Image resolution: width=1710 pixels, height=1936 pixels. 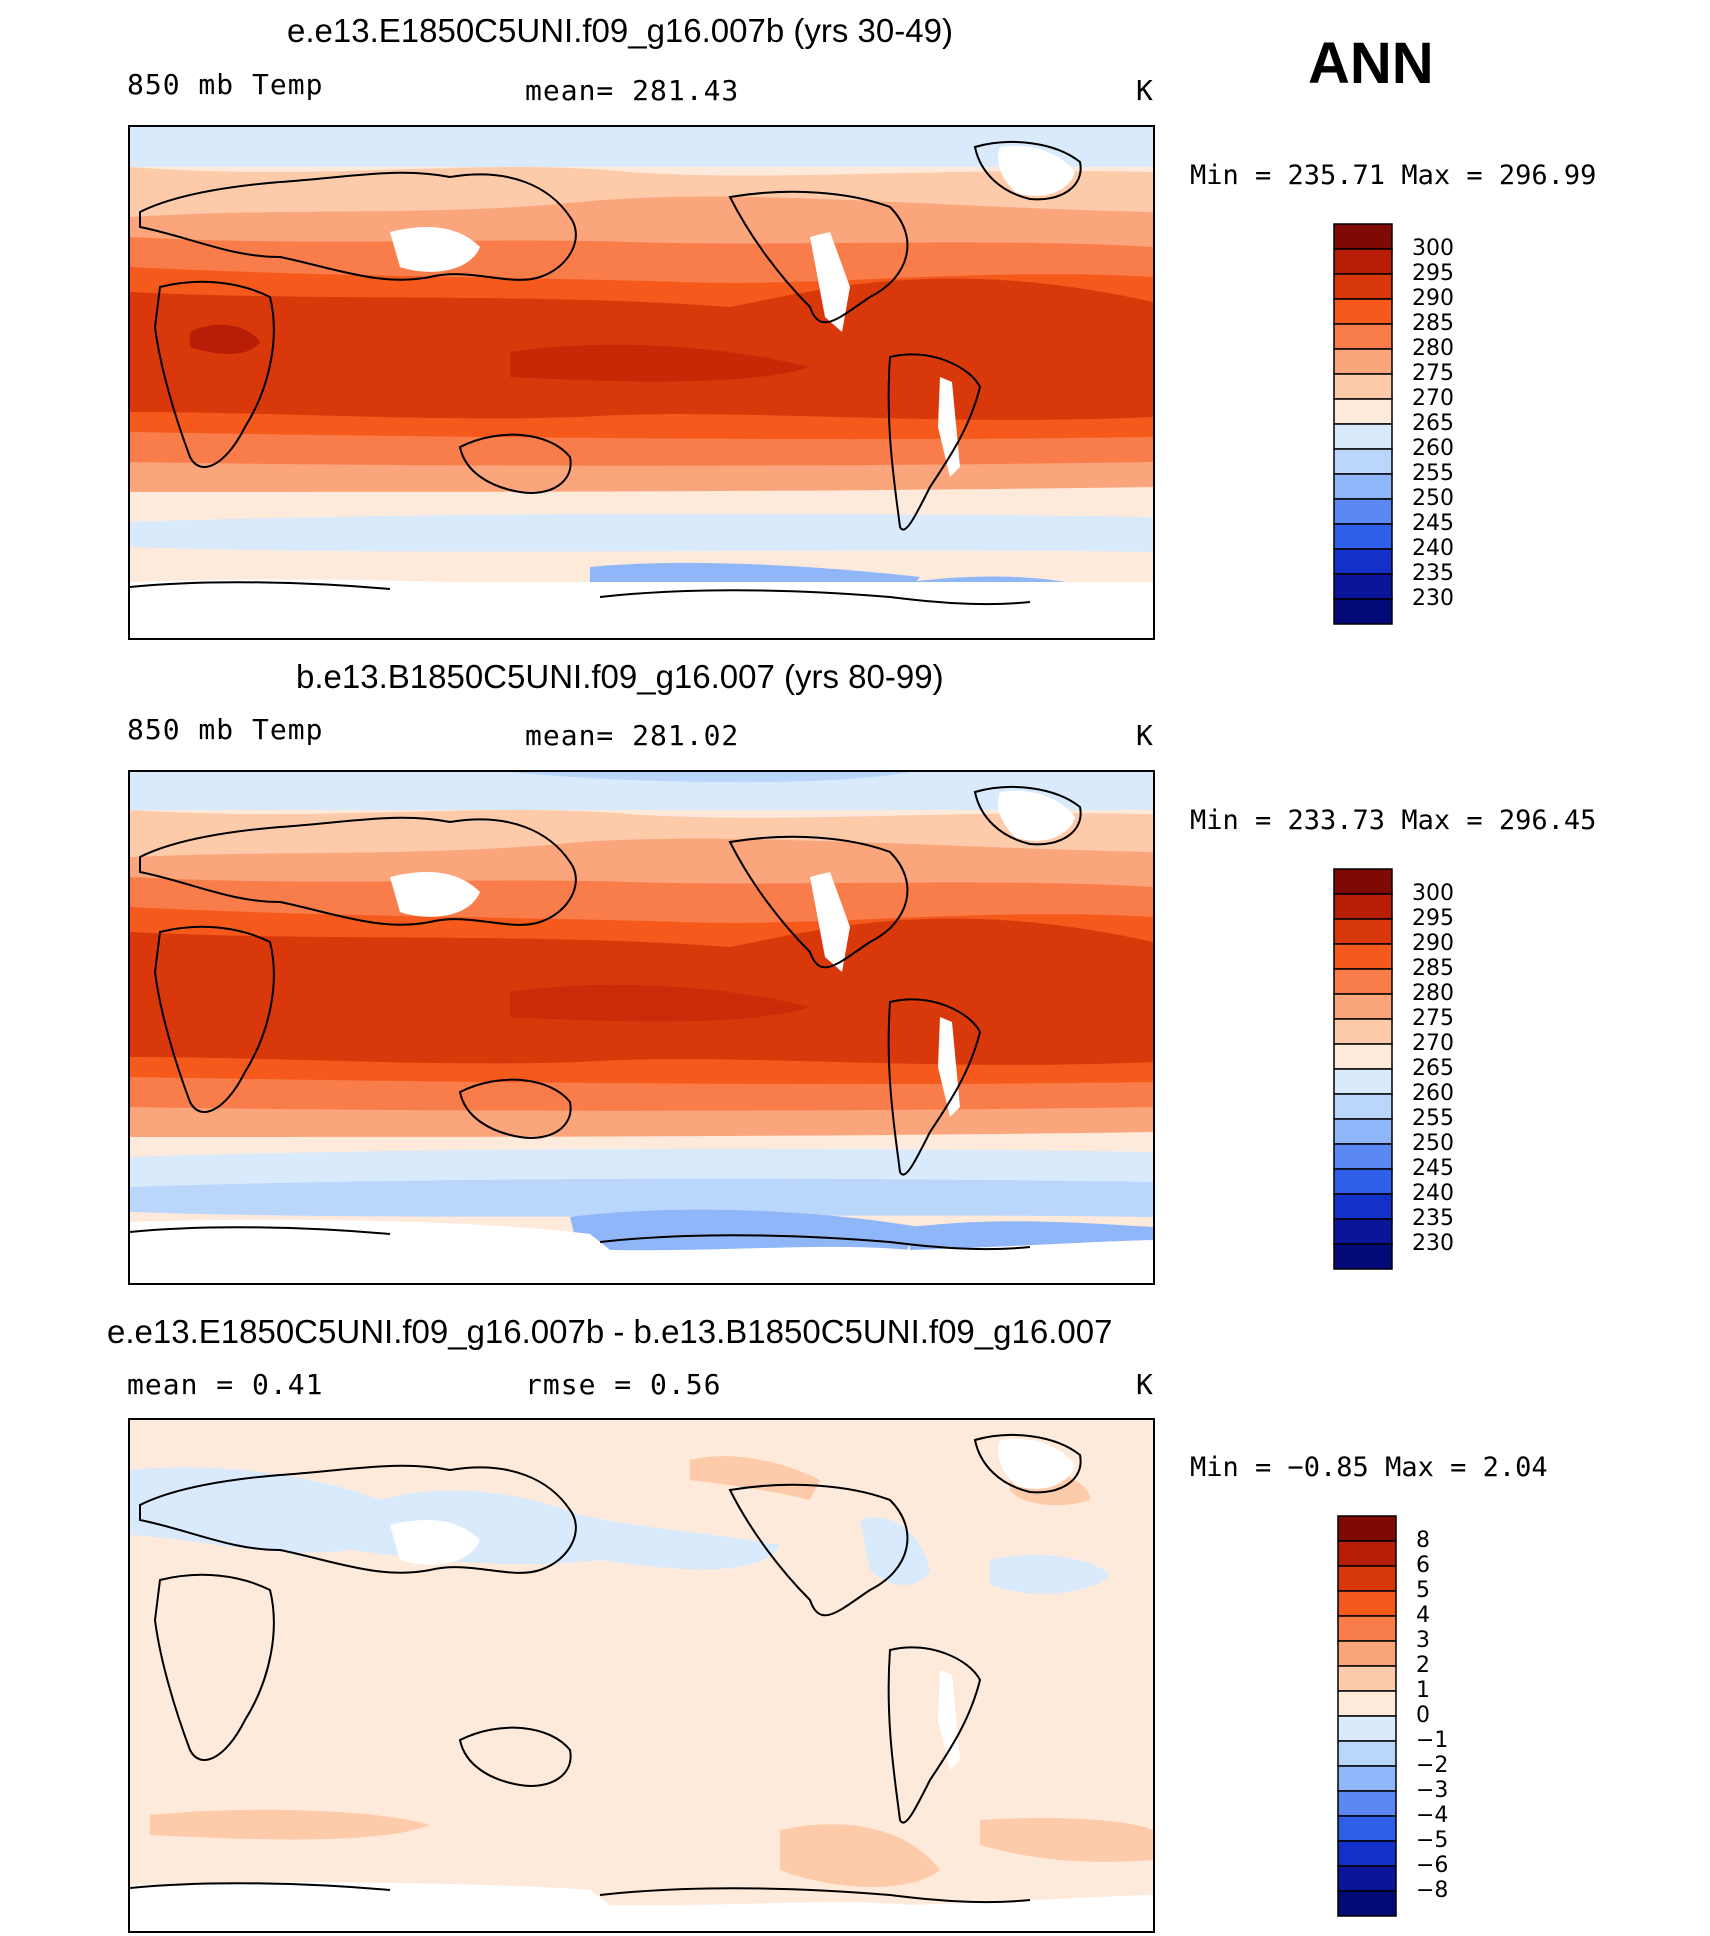 I want to click on panel-3-colorbar-swatches, so click(x=1367, y=1716).